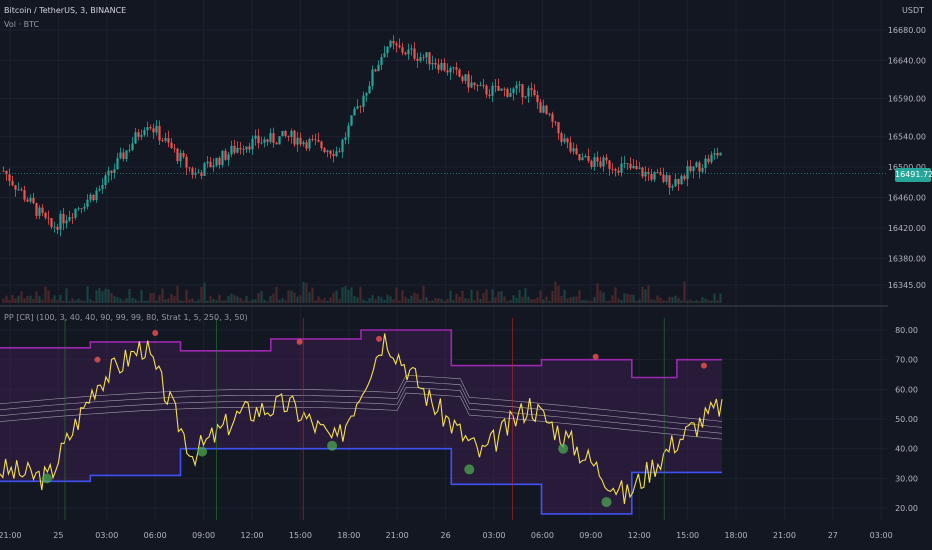 The width and height of the screenshot is (932, 550). What do you see at coordinates (639, 535) in the screenshot?
I see `time-tick-label: 12:00` at bounding box center [639, 535].